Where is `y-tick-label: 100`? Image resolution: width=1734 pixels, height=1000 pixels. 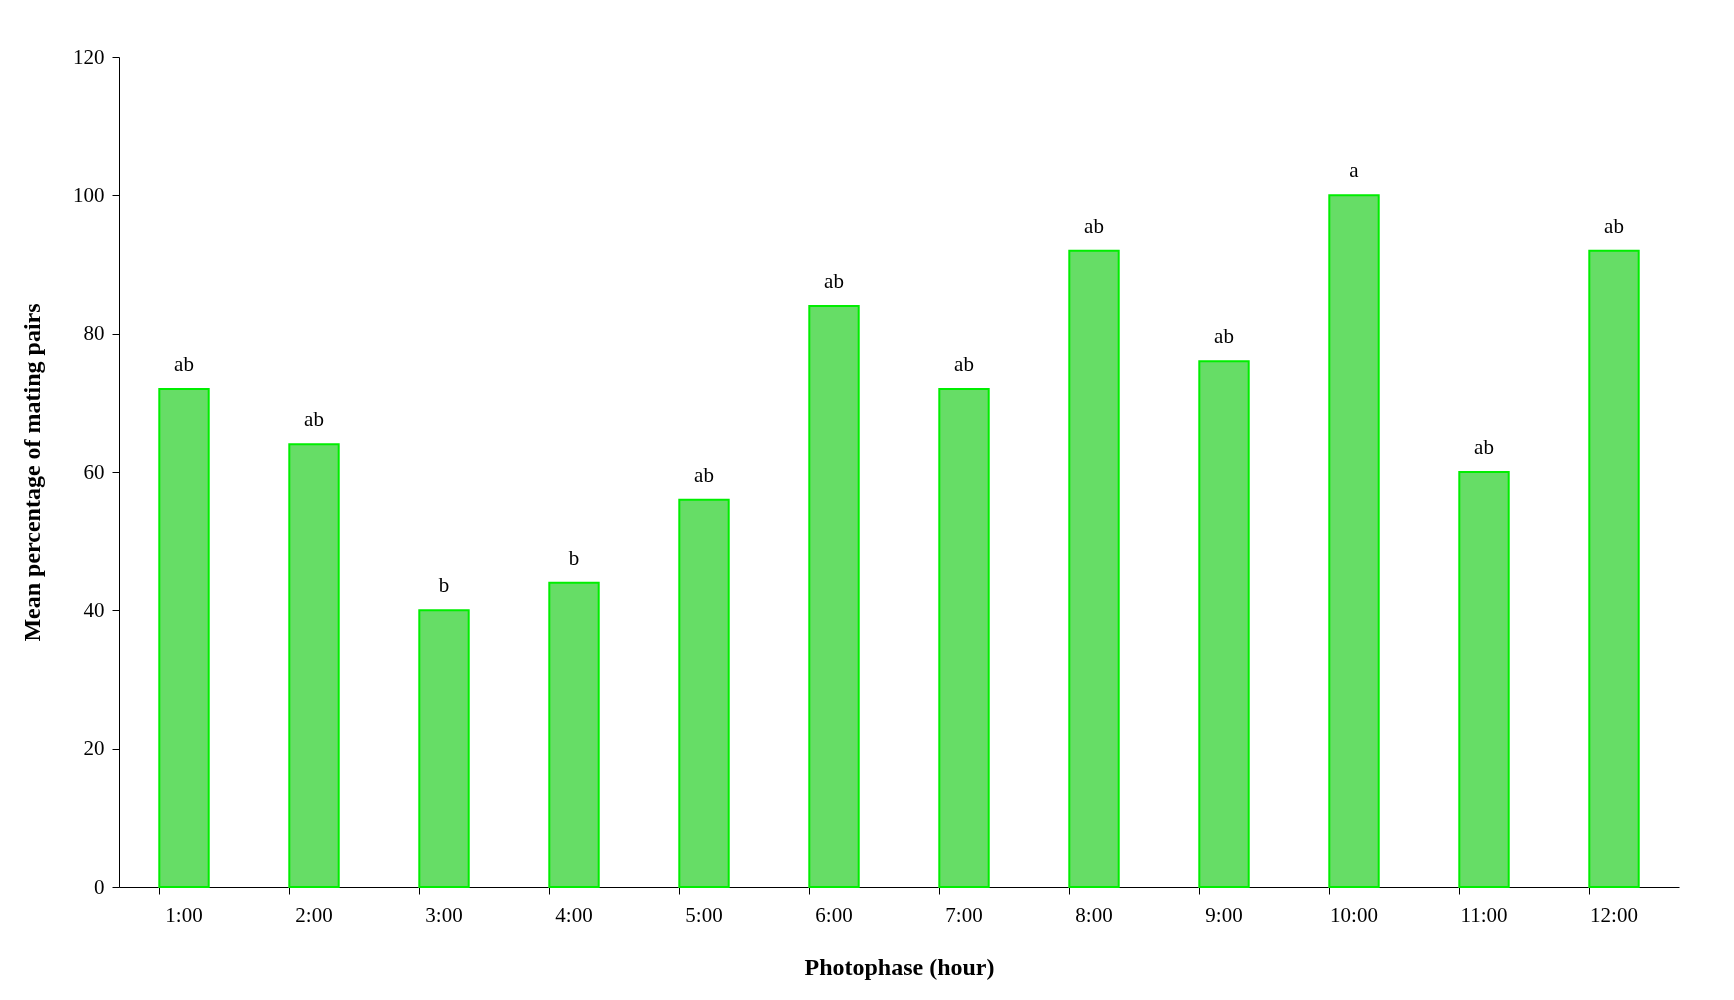 y-tick-label: 100 is located at coordinates (89, 194).